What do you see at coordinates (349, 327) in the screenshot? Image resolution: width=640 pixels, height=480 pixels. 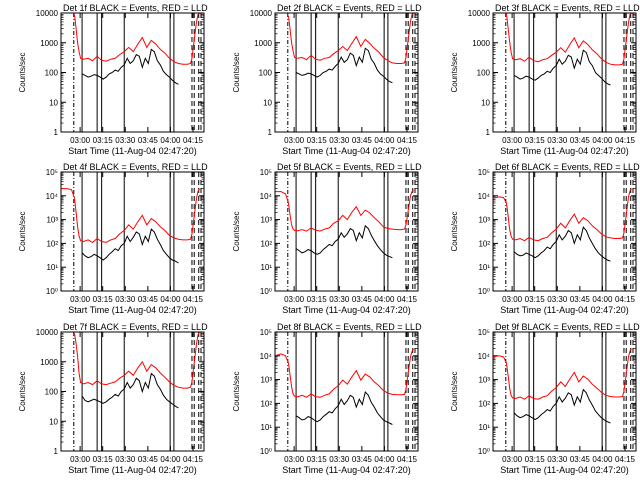 I see `panel-title: Det 8f BLACK = Events, RED = LLD` at bounding box center [349, 327].